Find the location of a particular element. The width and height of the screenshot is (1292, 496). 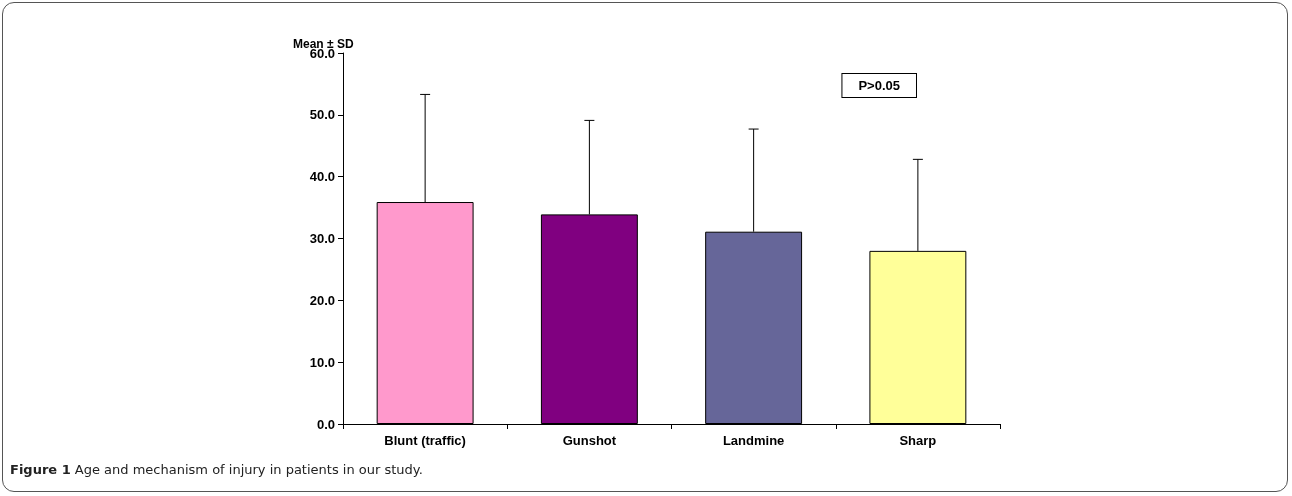

caption: Figure 1 Age and mechanism of injury in patients in our study. is located at coordinates (216, 469).